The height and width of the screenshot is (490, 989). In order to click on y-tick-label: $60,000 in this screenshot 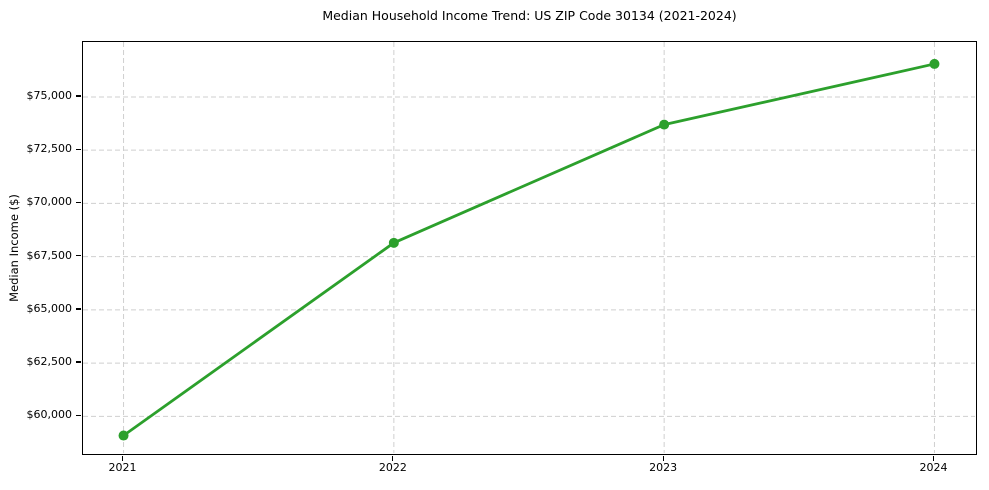, I will do `click(49, 415)`.